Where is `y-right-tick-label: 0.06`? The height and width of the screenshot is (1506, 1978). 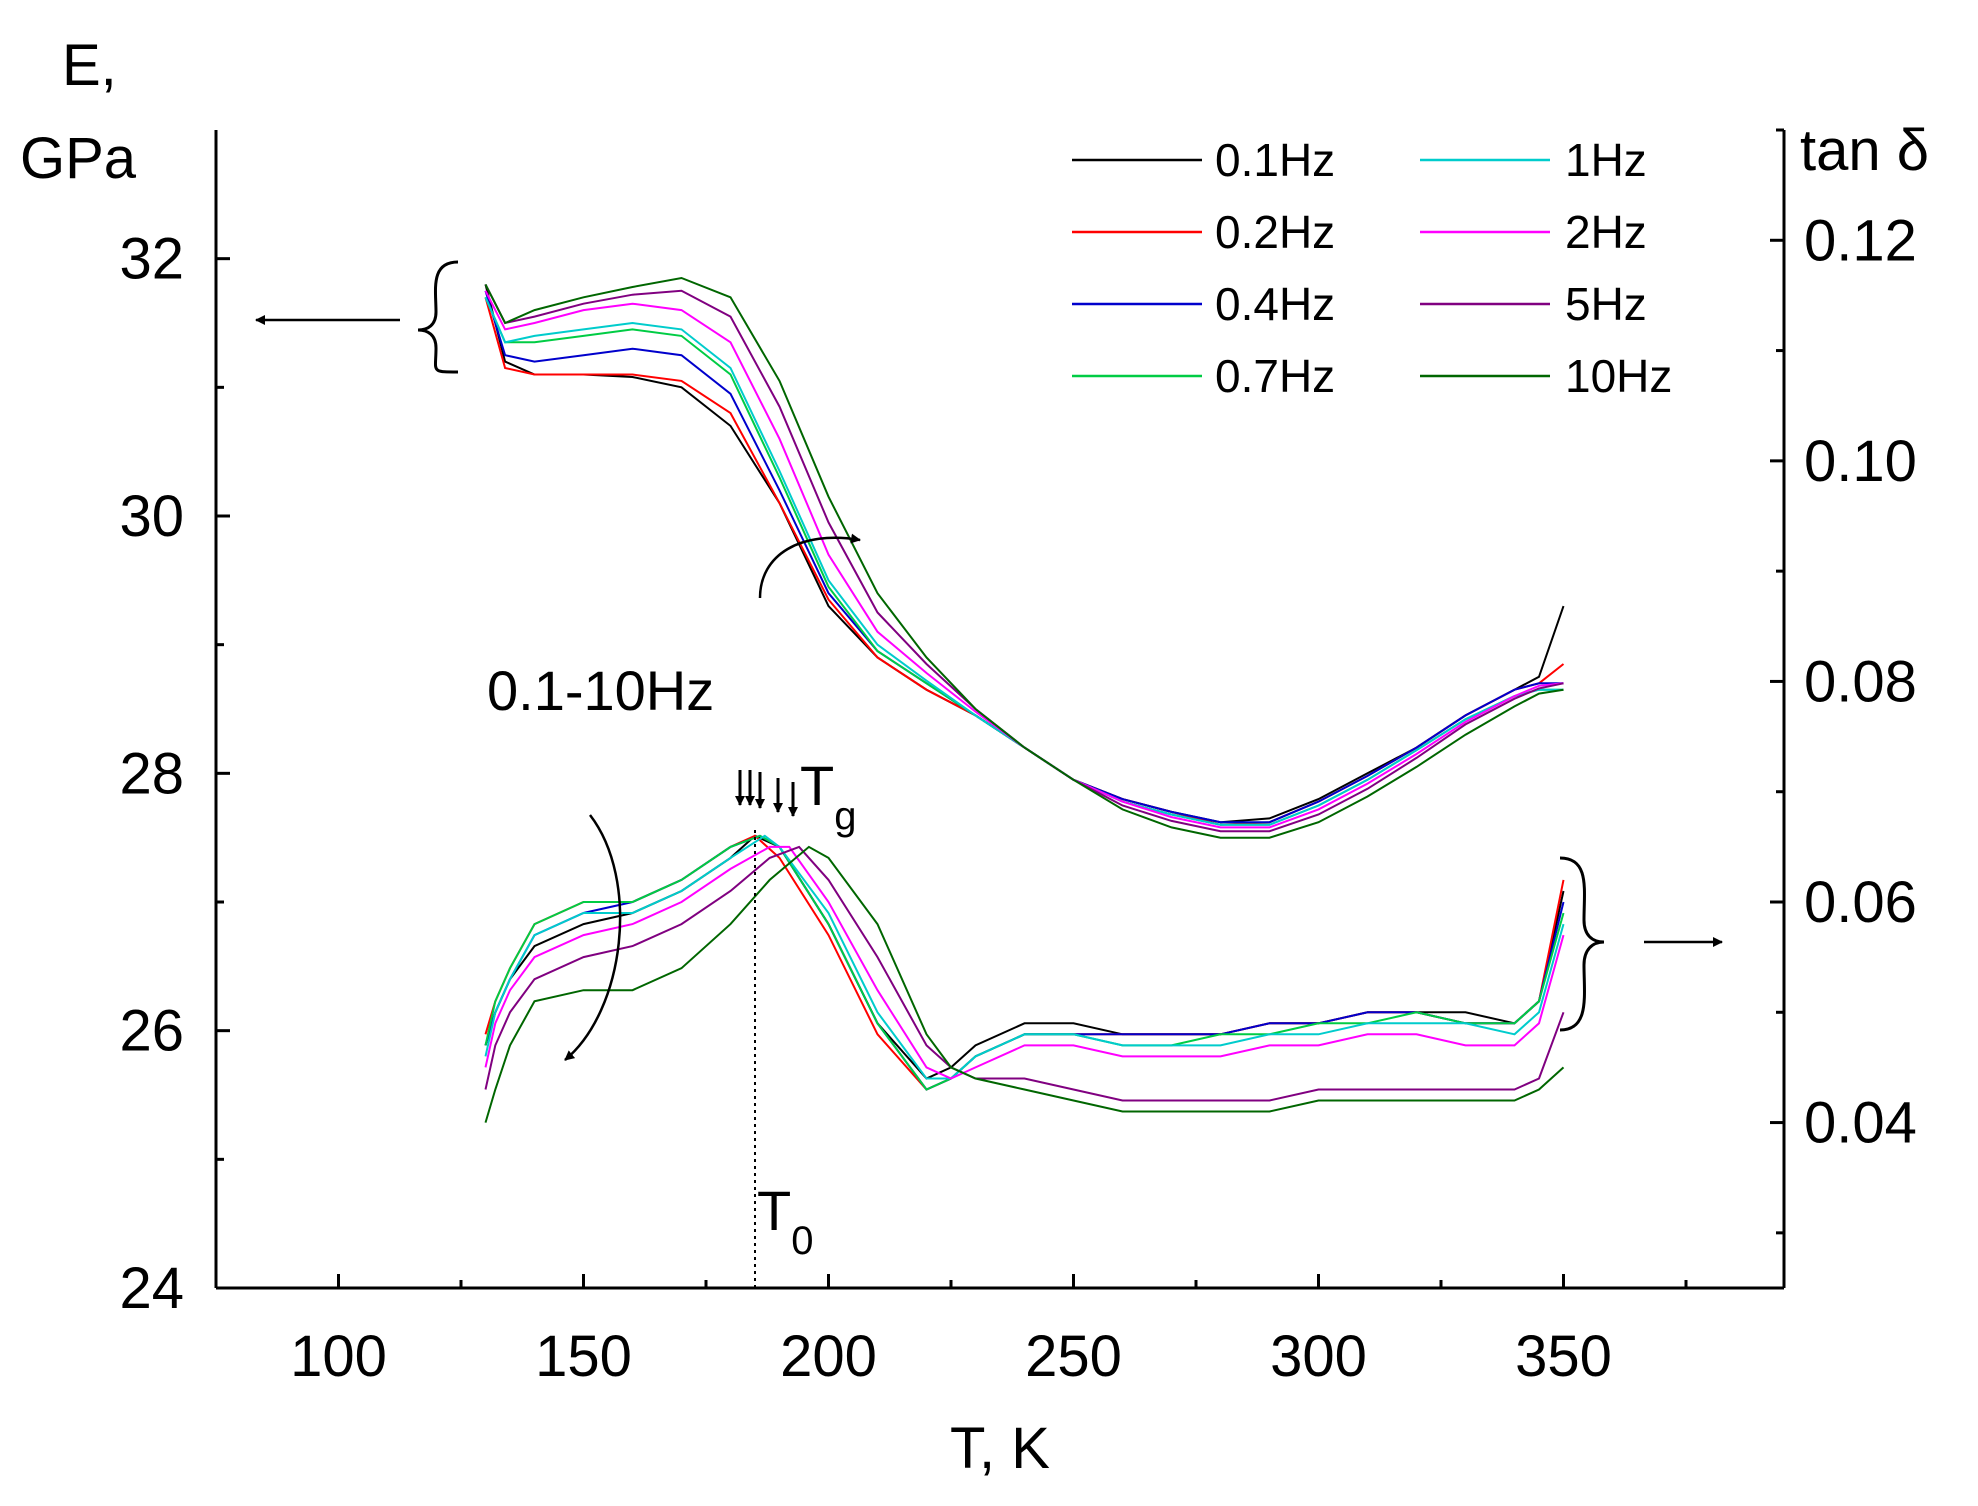 y-right-tick-label: 0.06 is located at coordinates (1860, 902).